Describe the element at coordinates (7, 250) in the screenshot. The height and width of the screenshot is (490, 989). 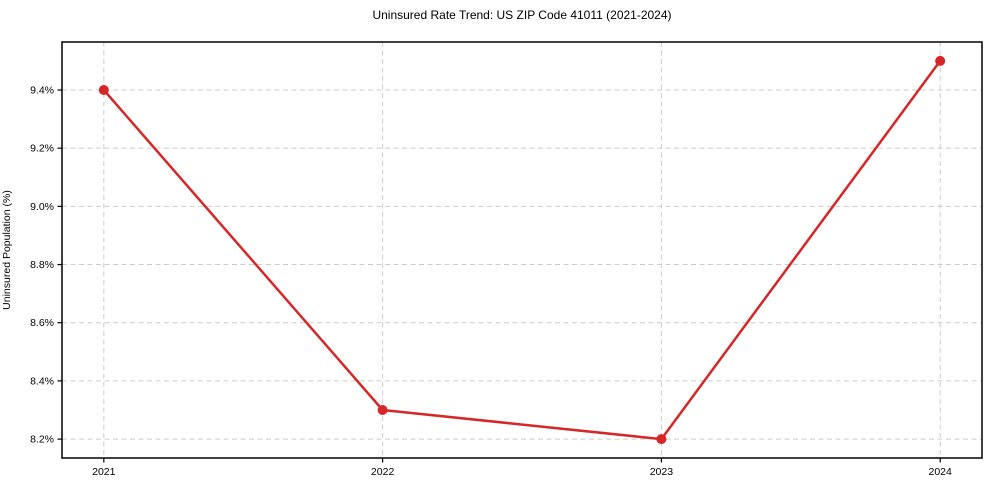
I see `y-axis-label: Uninsured Population (%)` at that location.